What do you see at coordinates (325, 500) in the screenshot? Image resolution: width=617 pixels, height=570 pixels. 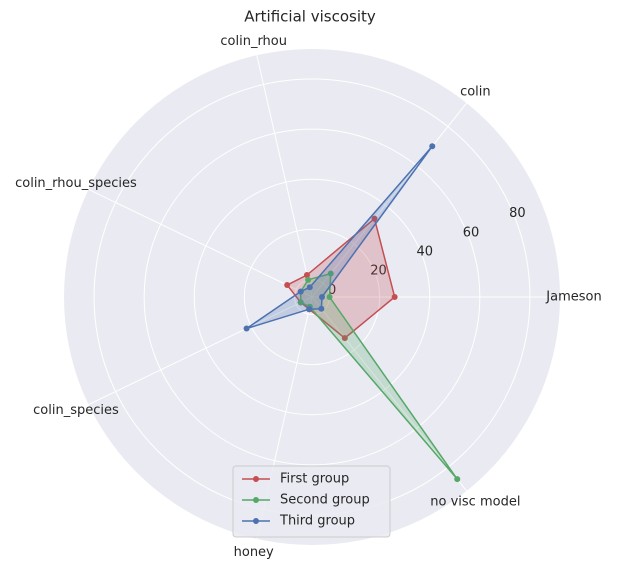 I see `legend-label: Second group` at bounding box center [325, 500].